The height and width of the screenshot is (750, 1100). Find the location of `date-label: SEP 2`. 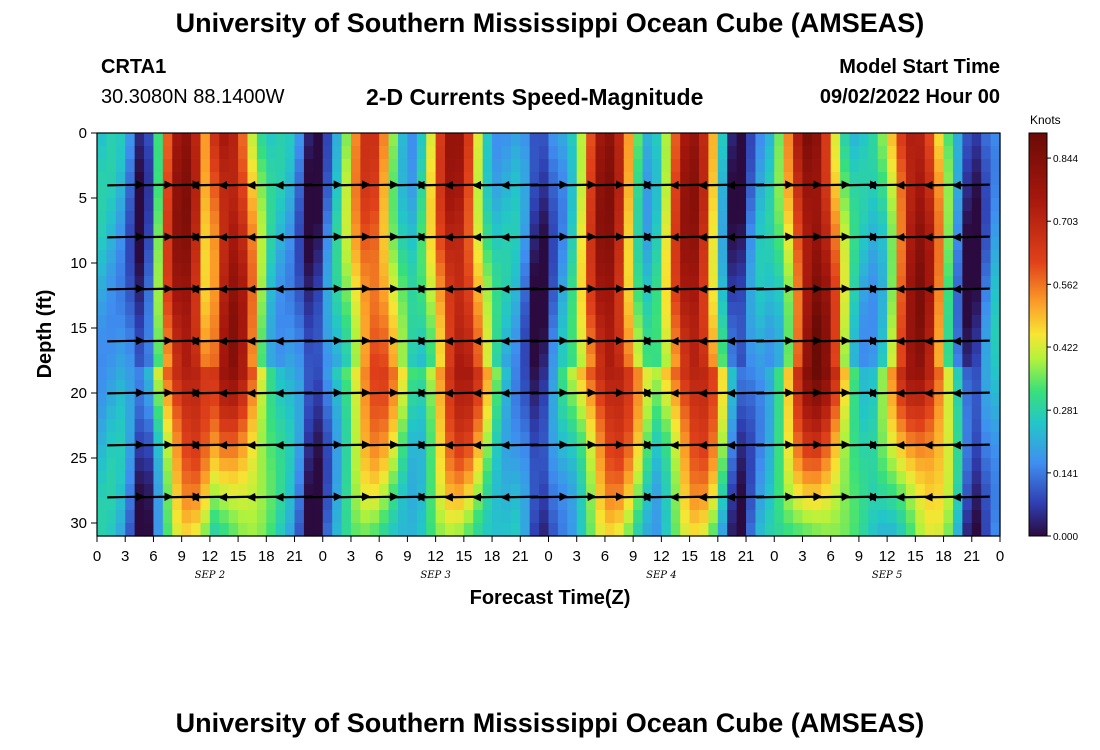

date-label: SEP 2 is located at coordinates (210, 575).